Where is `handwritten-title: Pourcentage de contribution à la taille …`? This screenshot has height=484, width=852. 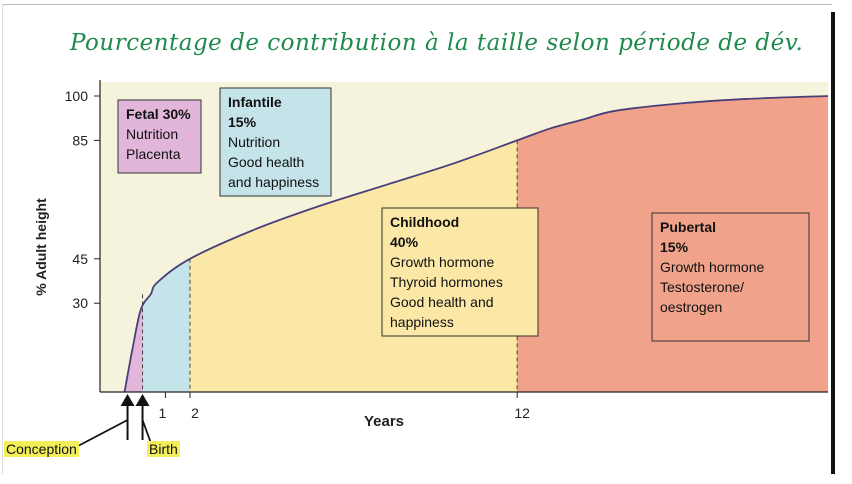
handwritten-title: Pourcentage de contribution à la taille … is located at coordinates (437, 43).